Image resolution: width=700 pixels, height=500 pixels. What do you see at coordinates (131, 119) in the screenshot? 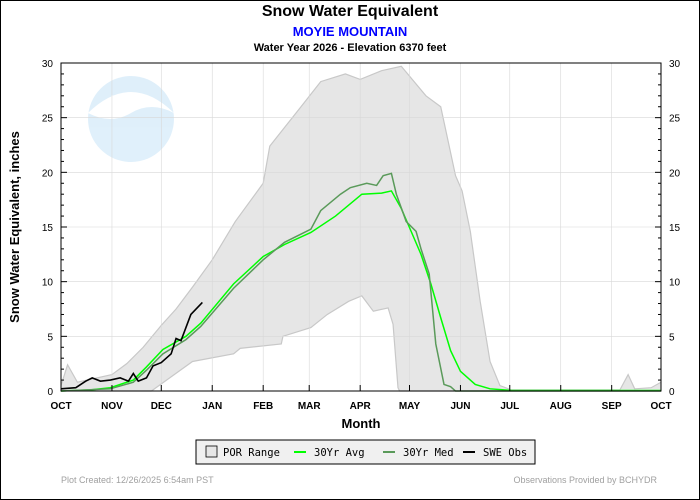
I see `noaa-logo-watermark: NOAA` at bounding box center [131, 119].